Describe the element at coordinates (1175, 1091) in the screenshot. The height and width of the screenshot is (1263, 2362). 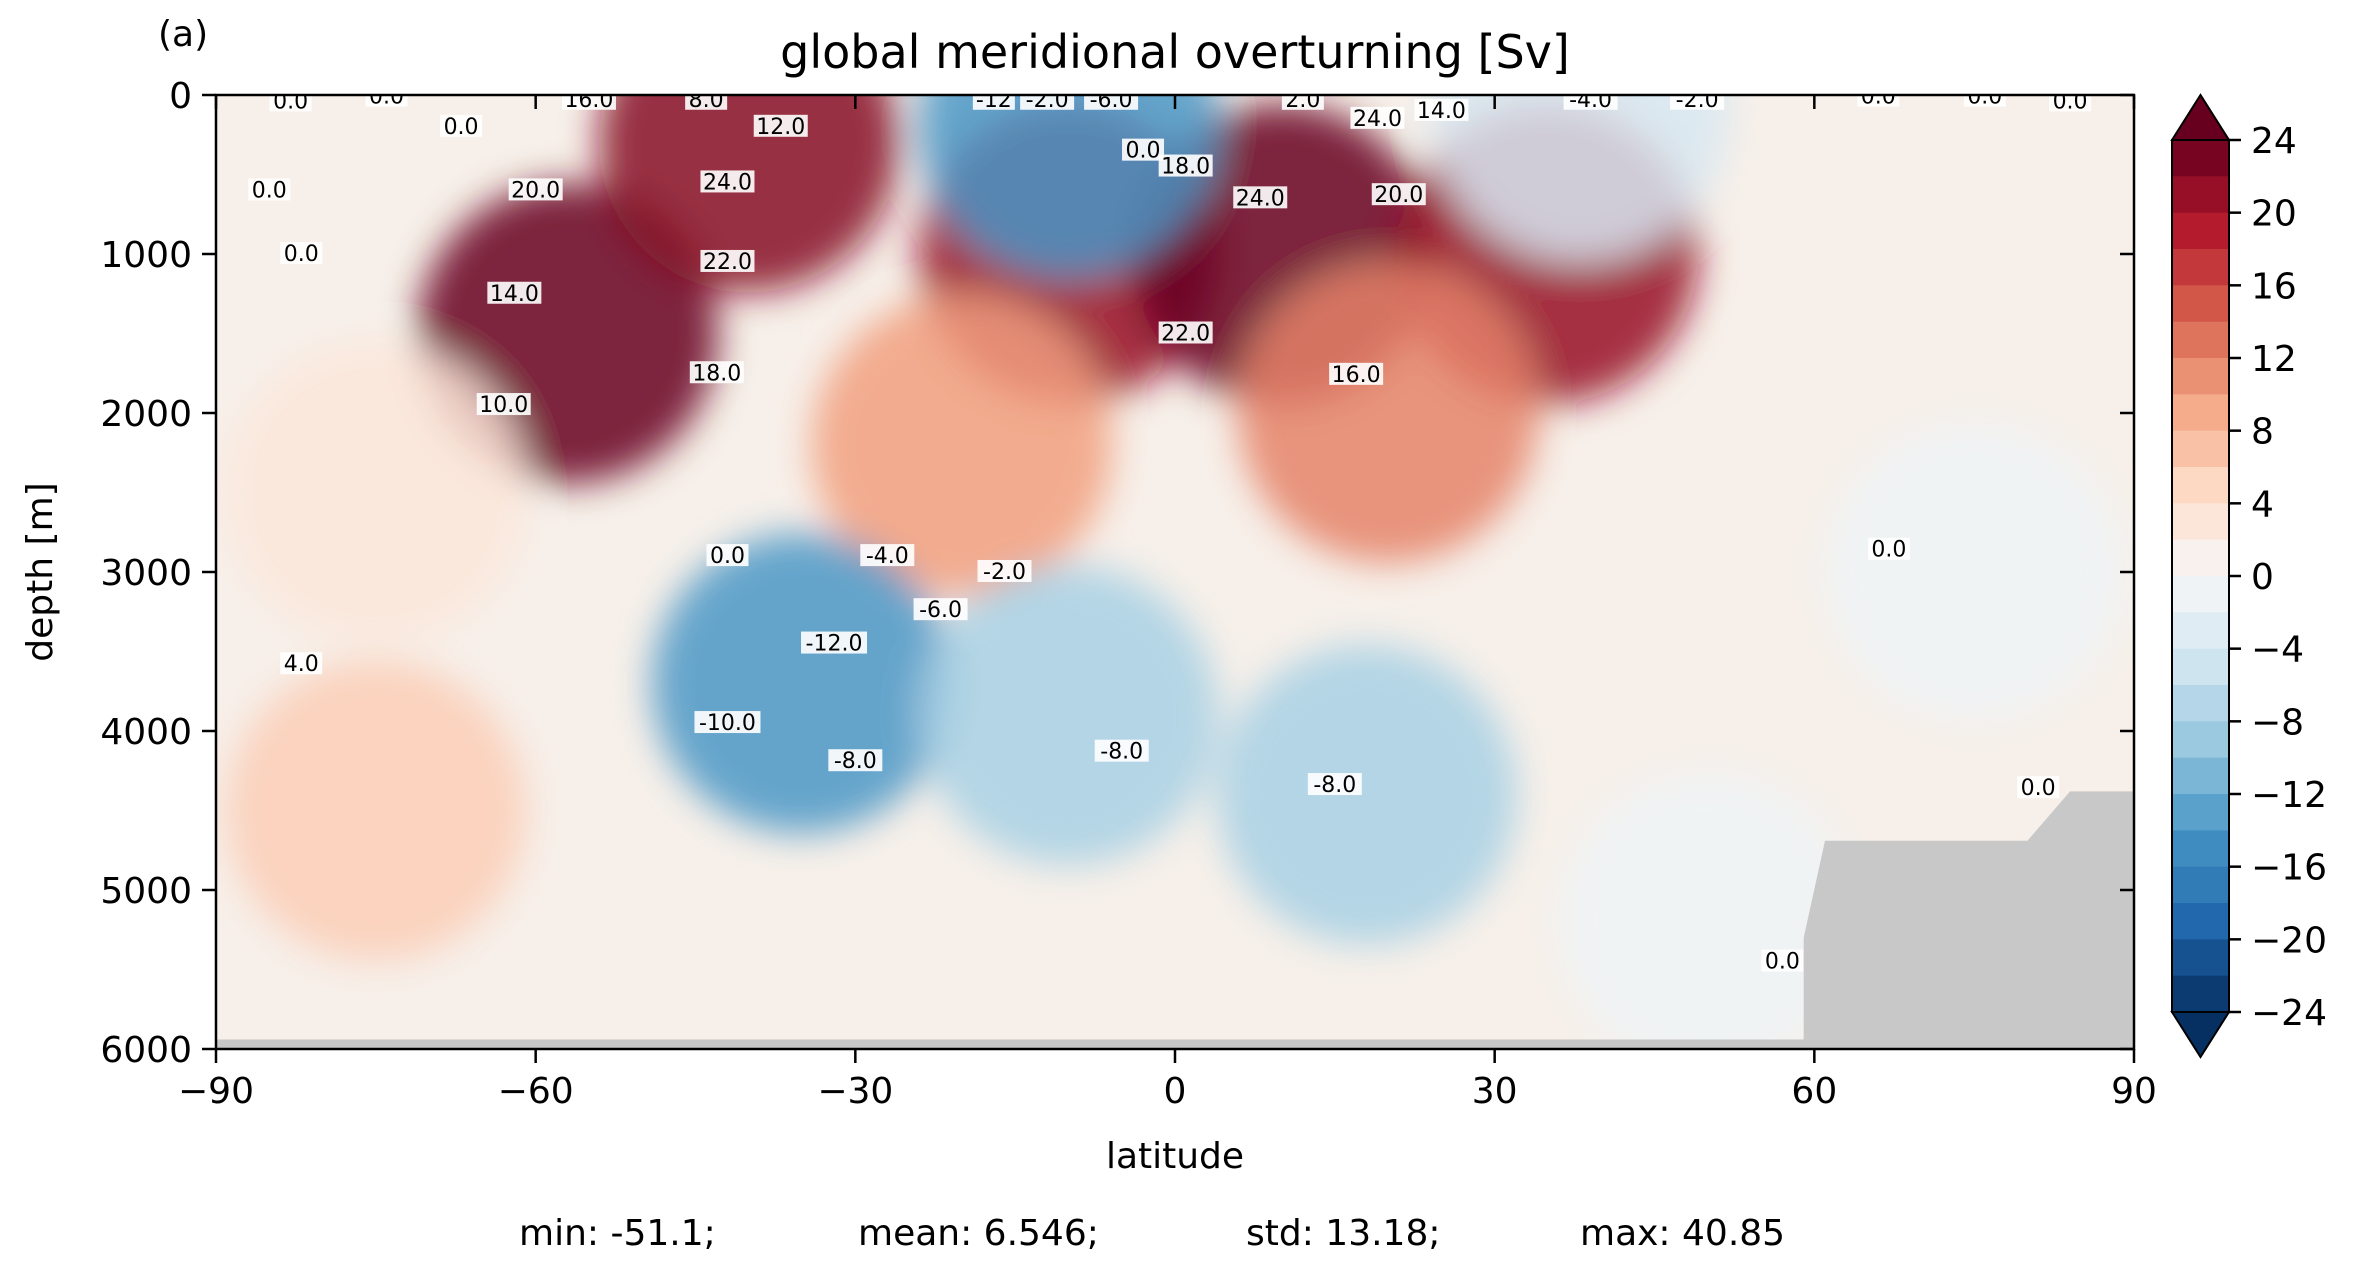
I see `x-tick-label: 0` at that location.